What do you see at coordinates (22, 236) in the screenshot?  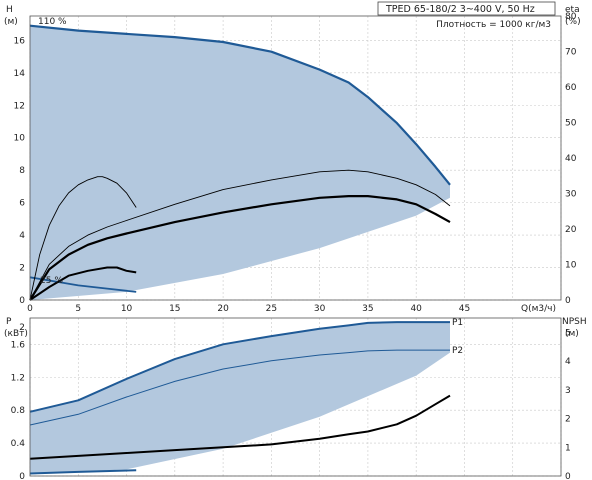 I see `top-left-tick-label: 4` at bounding box center [22, 236].